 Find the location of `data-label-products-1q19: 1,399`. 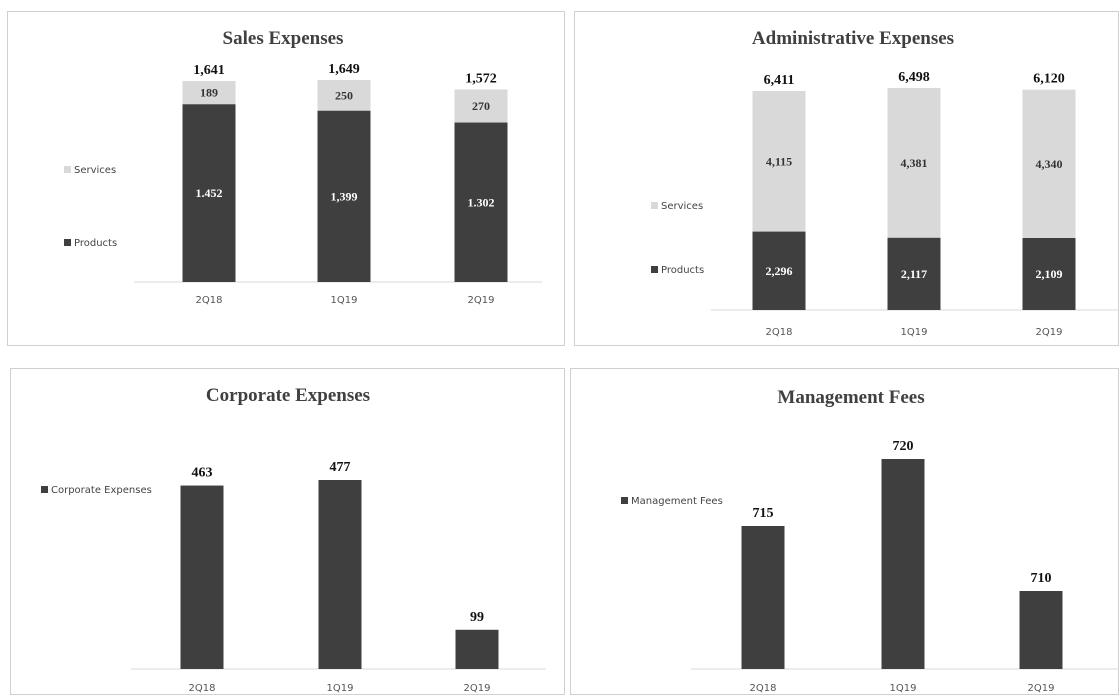

data-label-products-1q19: 1,399 is located at coordinates (344, 196).